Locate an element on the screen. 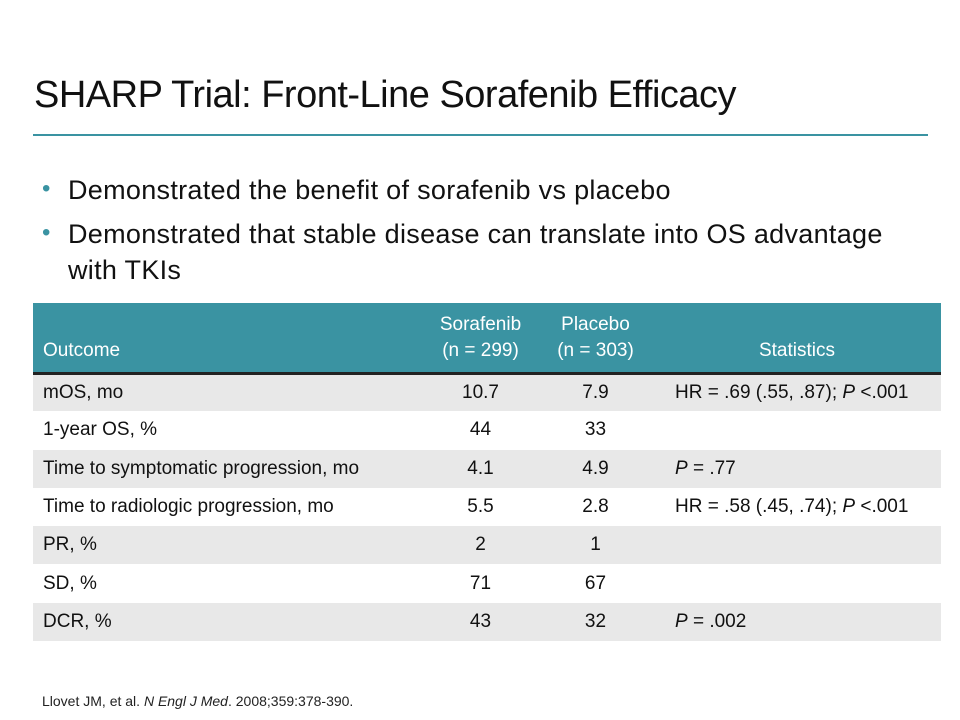 This screenshot has height=720, width=960. header-line: Sorafenib is located at coordinates (480, 324).